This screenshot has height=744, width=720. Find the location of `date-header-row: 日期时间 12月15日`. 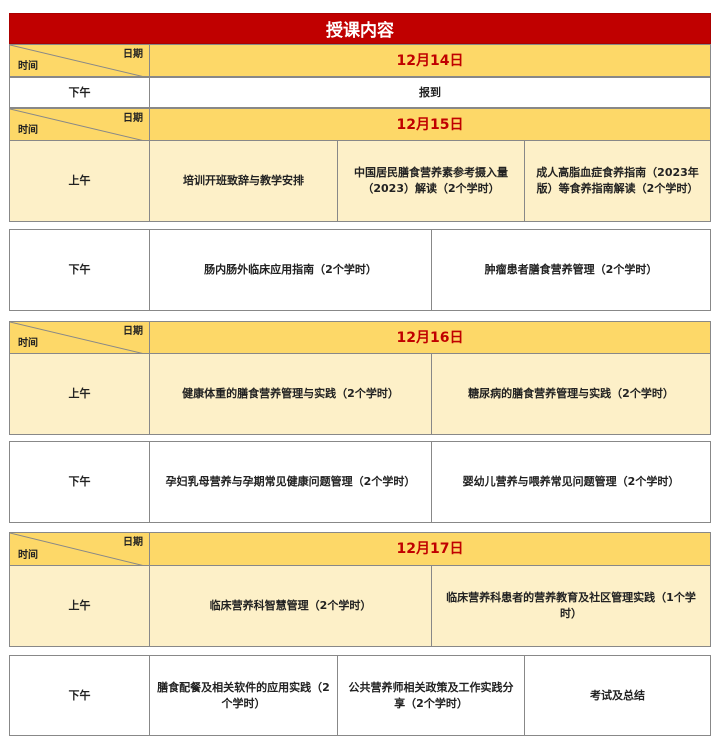

date-header-row: 日期时间 12月15日 is located at coordinates (360, 124).